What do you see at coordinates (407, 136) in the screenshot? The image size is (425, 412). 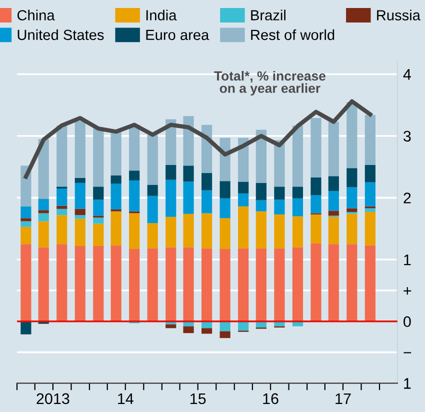 I see `y-tick-label: 3` at bounding box center [407, 136].